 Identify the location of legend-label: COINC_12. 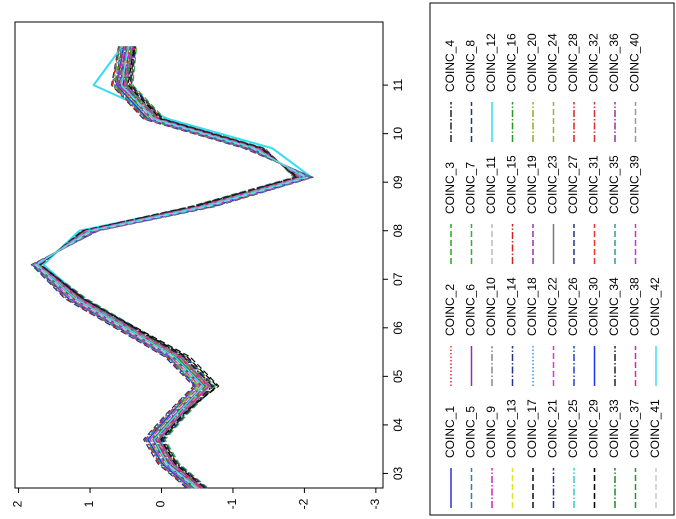
(491, 62).